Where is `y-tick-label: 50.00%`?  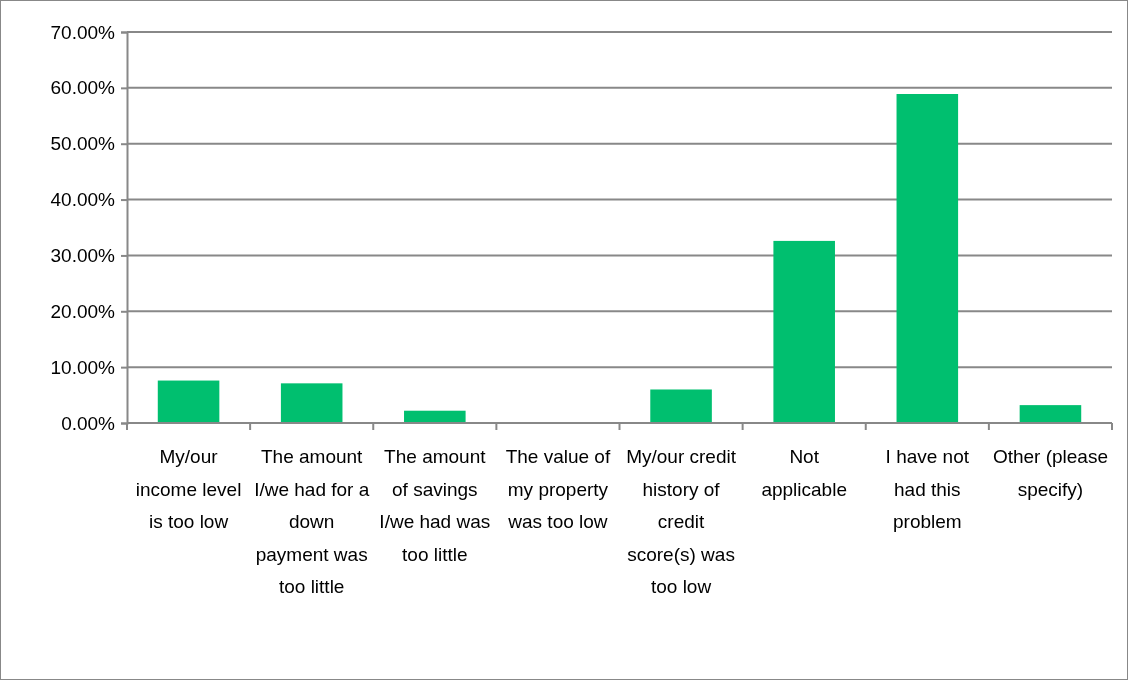 y-tick-label: 50.00% is located at coordinates (83, 144).